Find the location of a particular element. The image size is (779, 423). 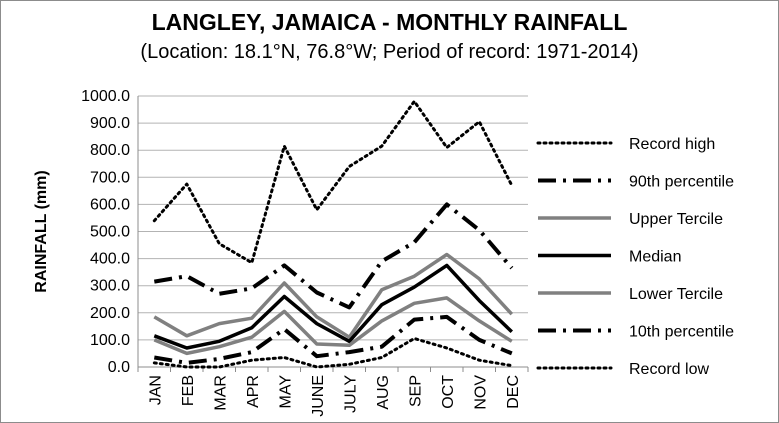

x-tick-label: MAY is located at coordinates (285, 392).